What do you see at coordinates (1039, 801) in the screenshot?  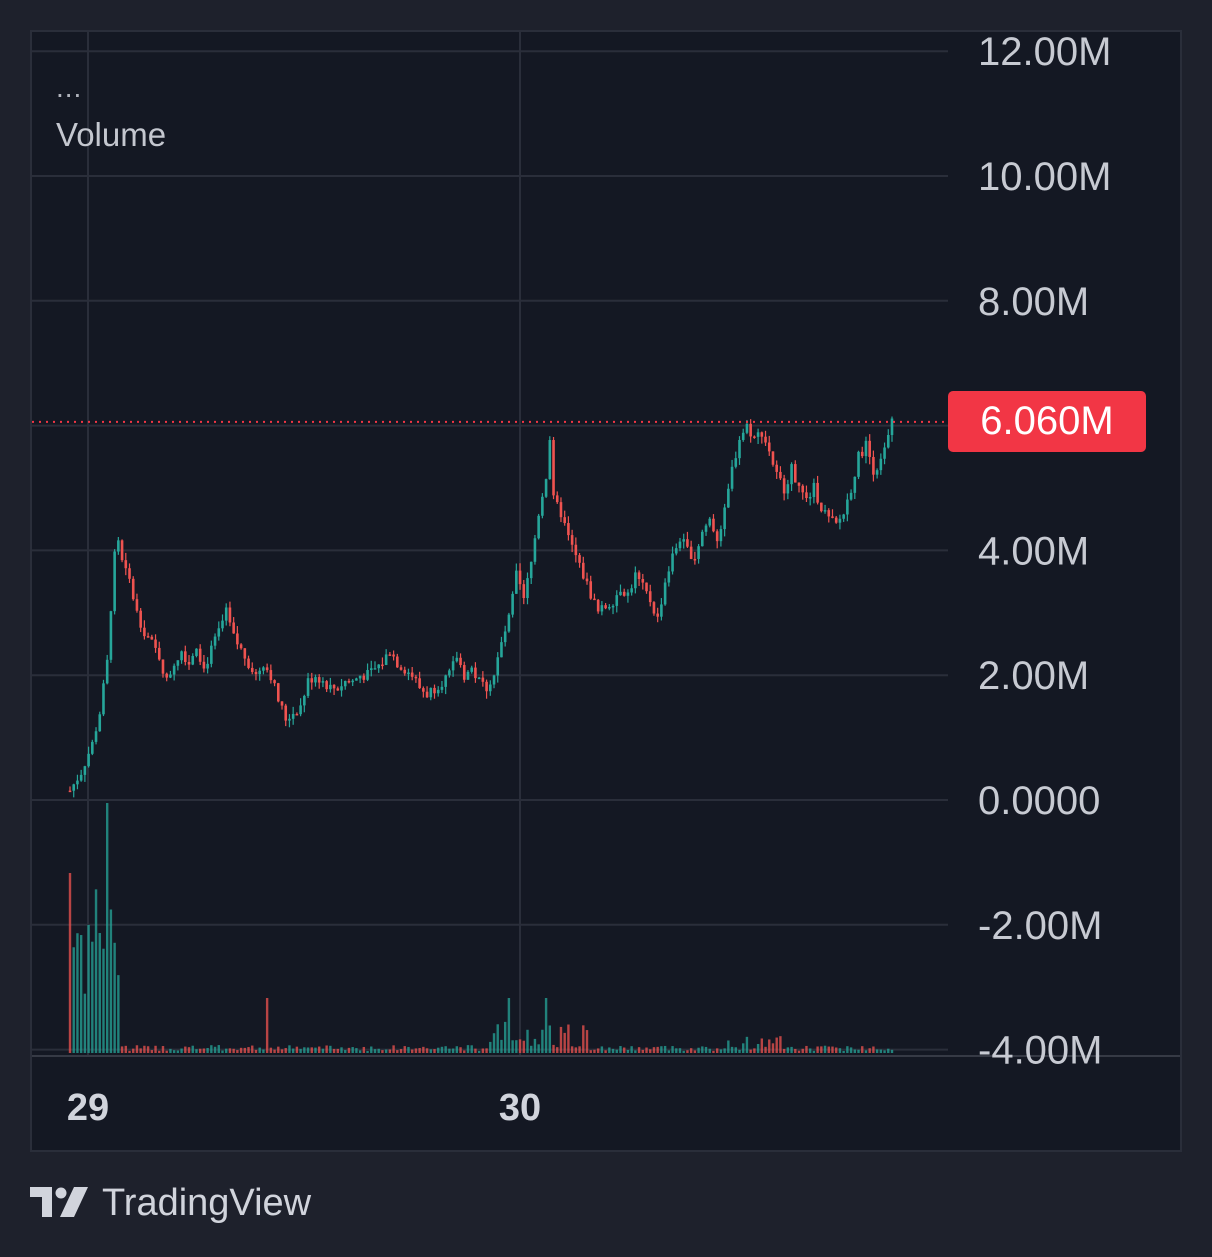 I see `y-tick-label: 0.0000` at bounding box center [1039, 801].